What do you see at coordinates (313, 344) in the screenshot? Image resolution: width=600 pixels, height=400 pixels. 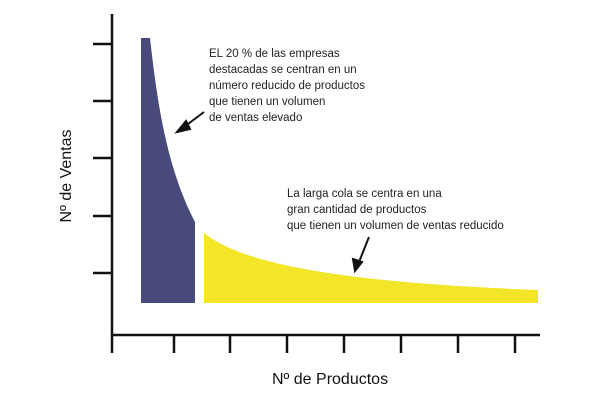 I see `x-ticks` at bounding box center [313, 344].